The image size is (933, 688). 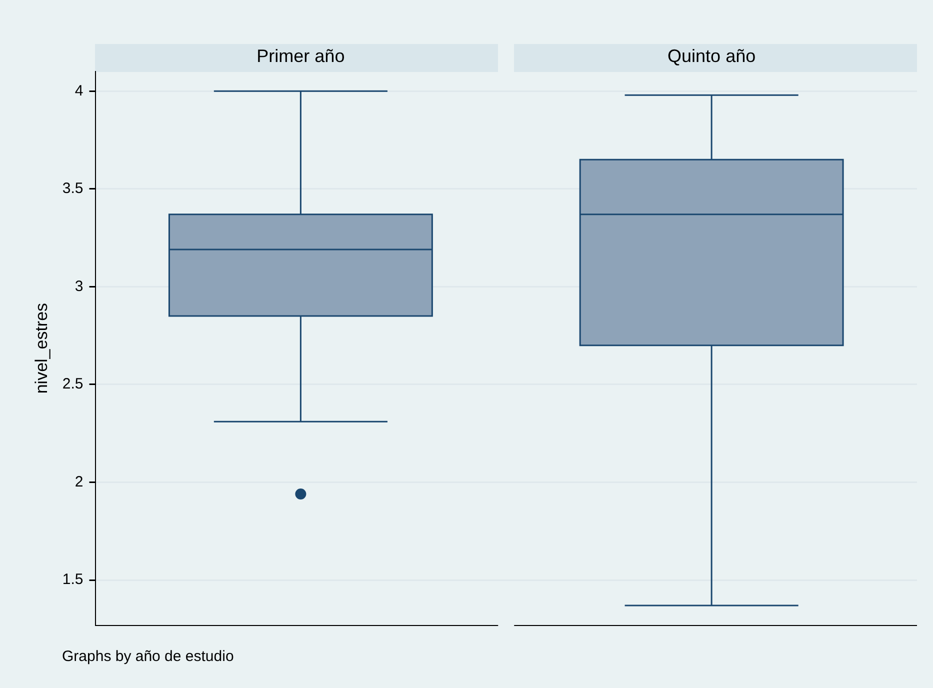 I want to click on x-tick-label: Quinto año, so click(x=712, y=56).